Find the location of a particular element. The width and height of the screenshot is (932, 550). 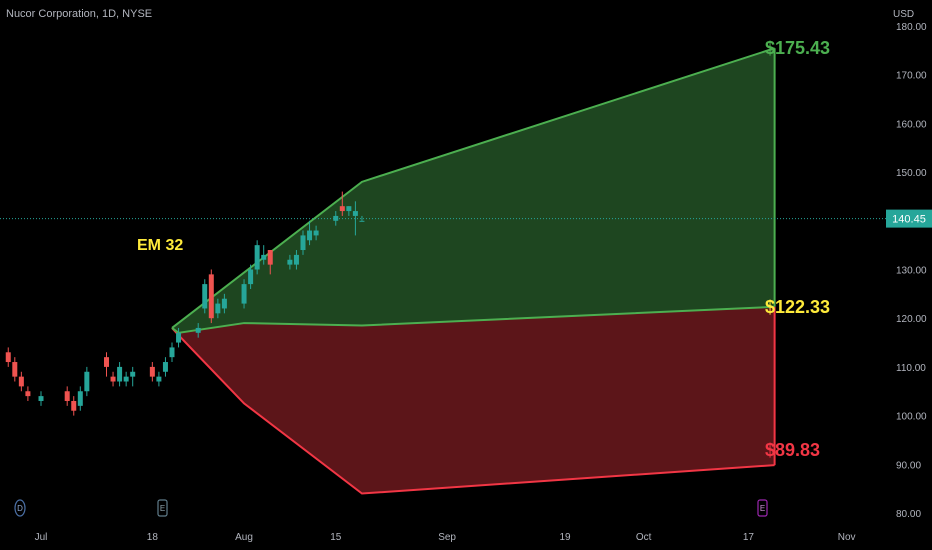

x-tick-label: Jul is located at coordinates (41, 537).